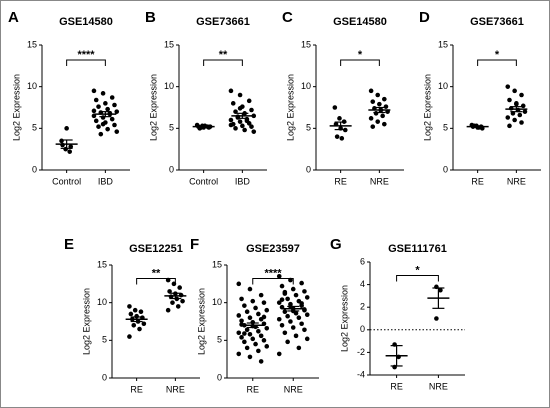  I want to click on panel-label: G, so click(336, 244).